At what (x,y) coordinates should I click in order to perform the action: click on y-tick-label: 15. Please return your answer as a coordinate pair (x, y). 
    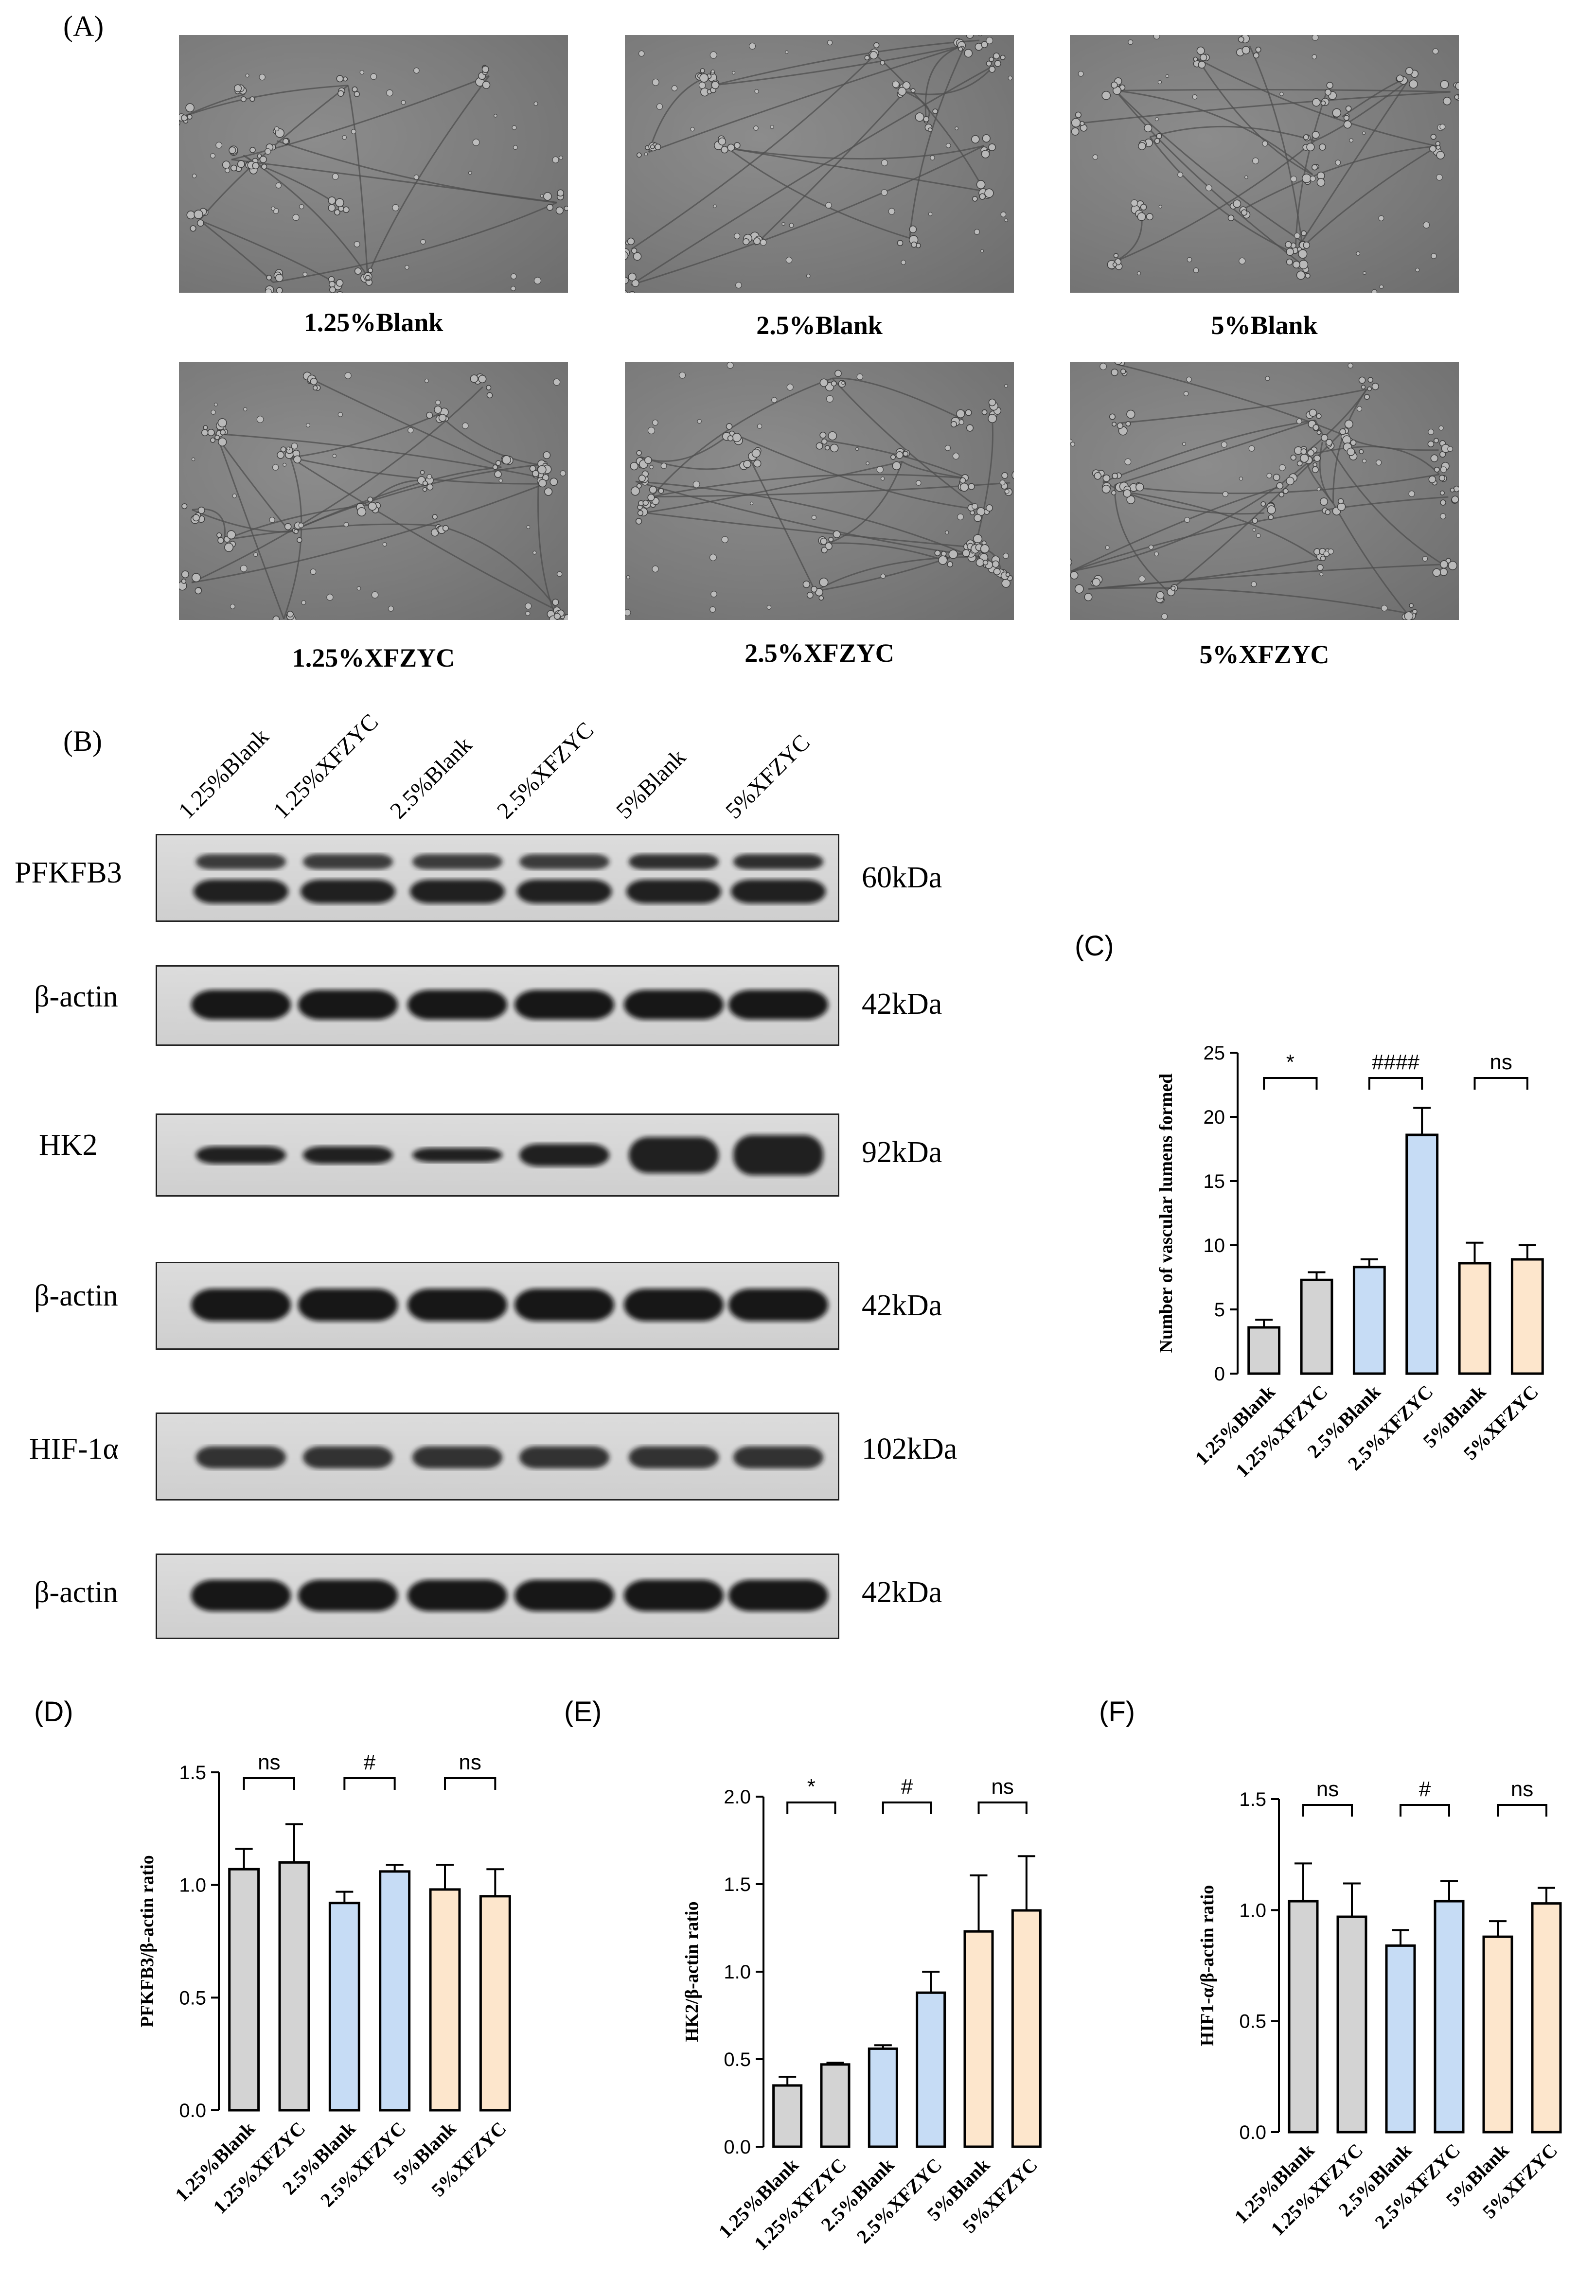
    Looking at the image, I should click on (1215, 1182).